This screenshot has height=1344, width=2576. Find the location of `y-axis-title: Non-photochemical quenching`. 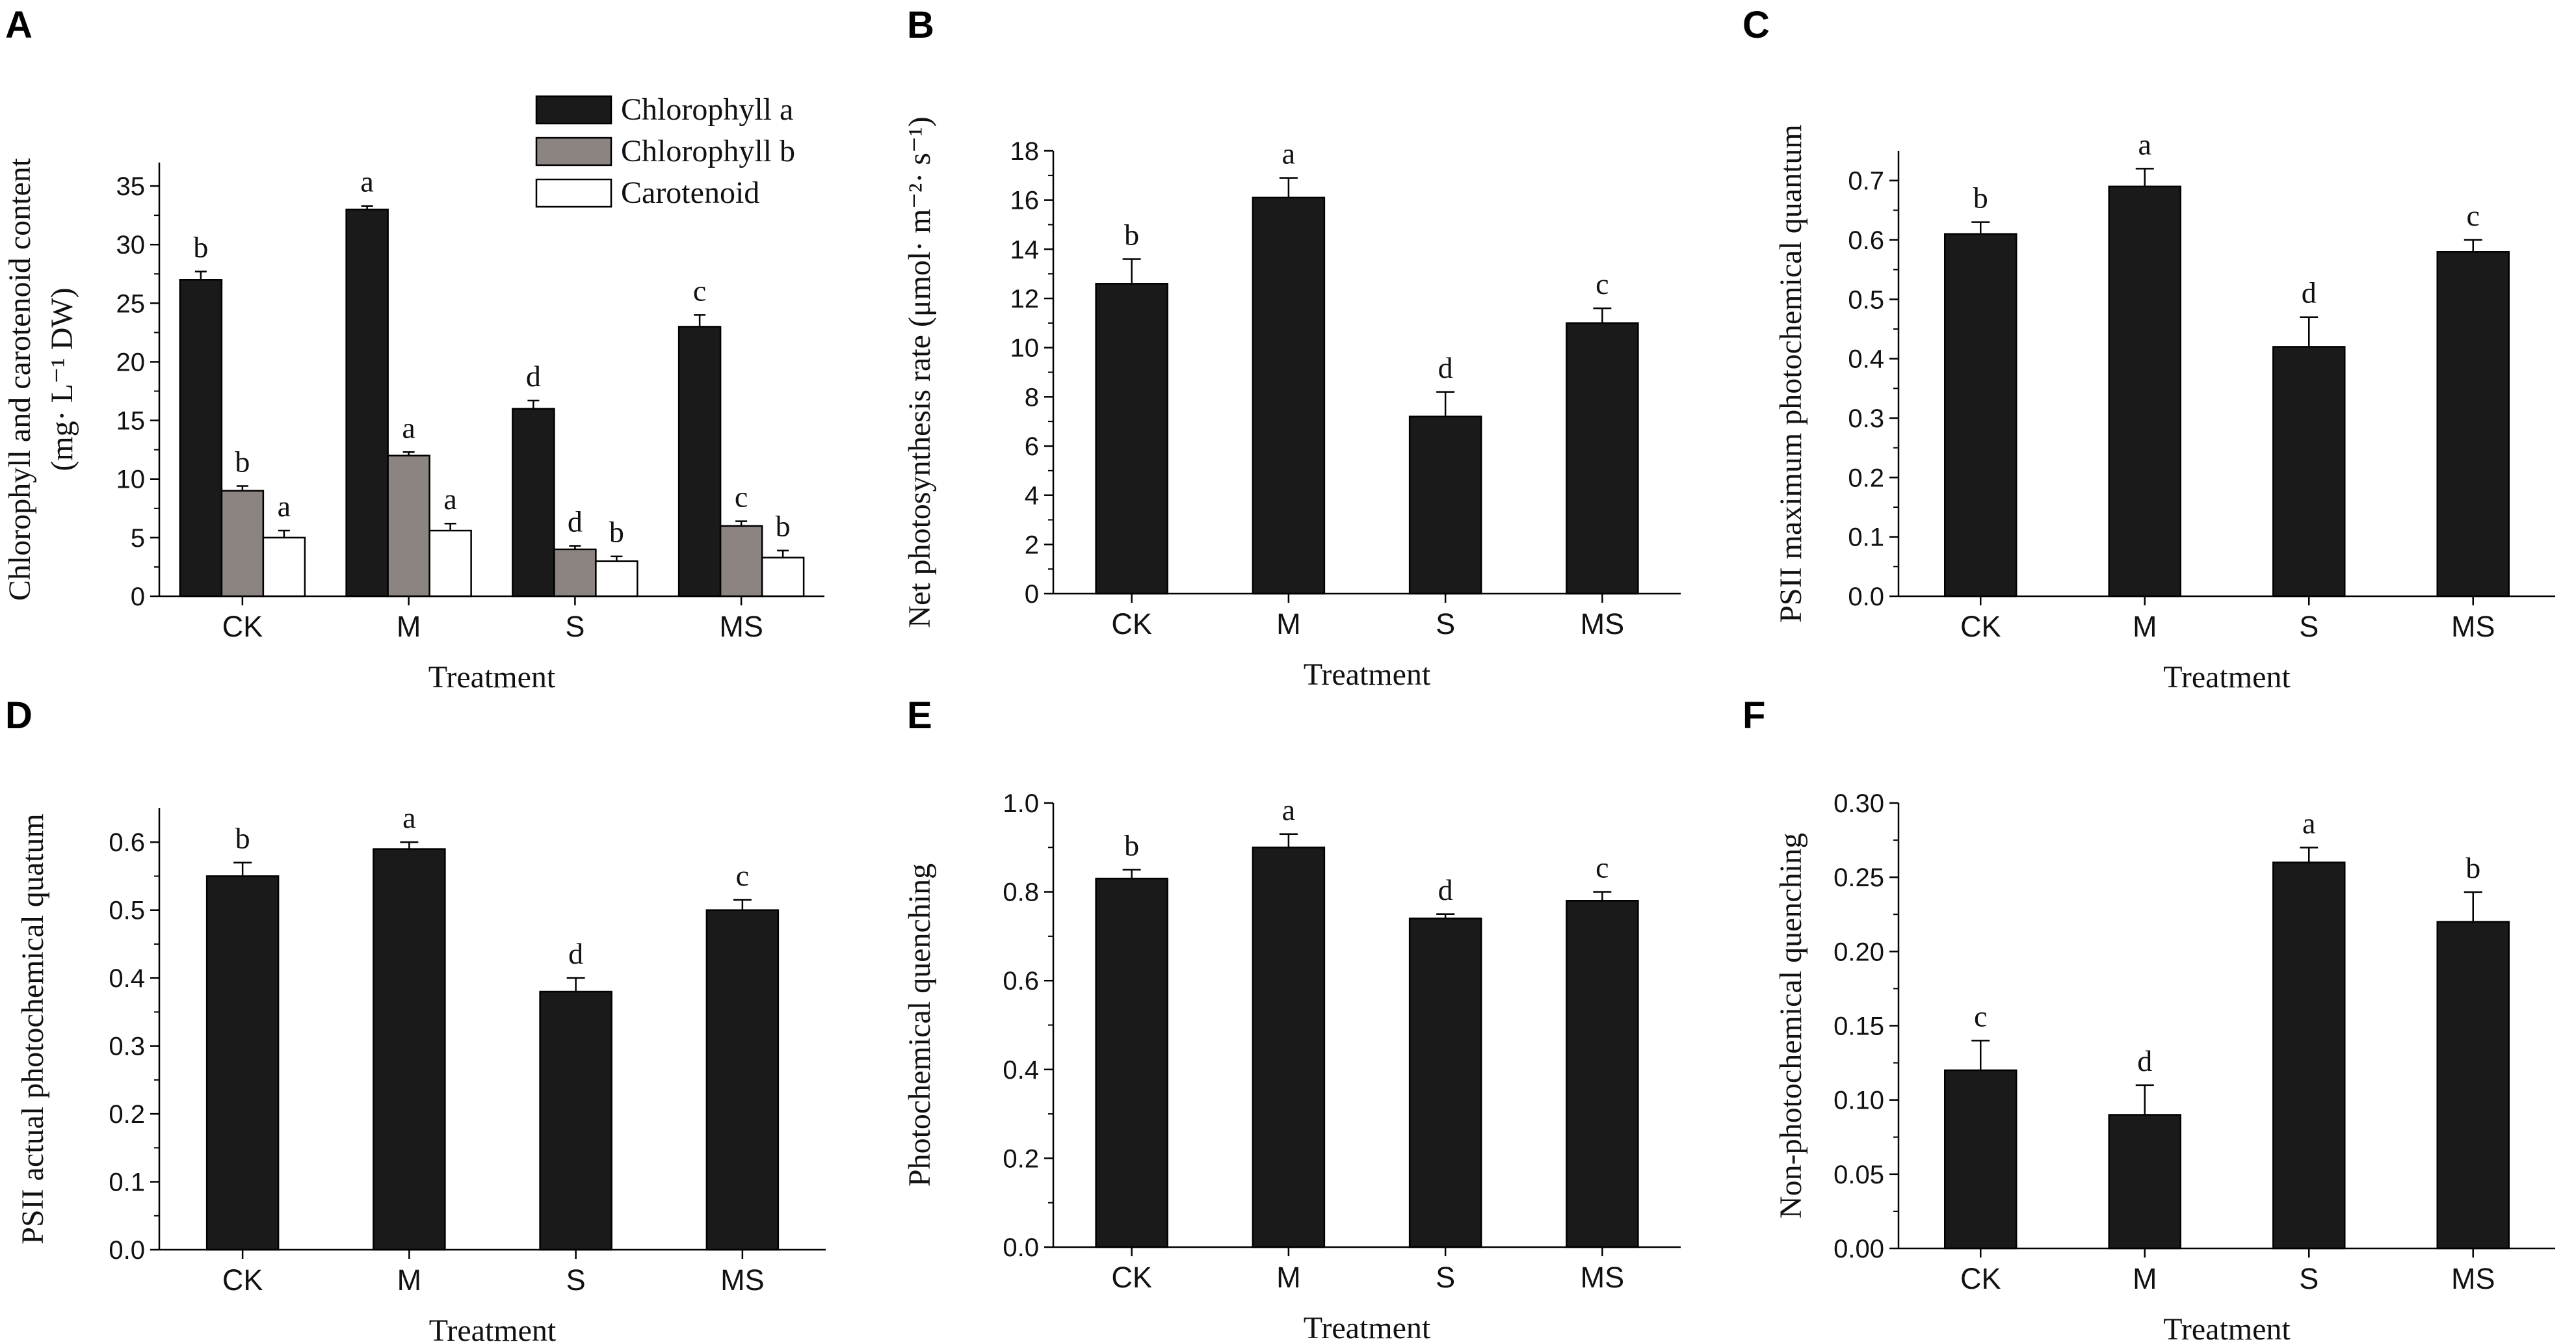

y-axis-title: Non-photochemical quenching is located at coordinates (1791, 1026).